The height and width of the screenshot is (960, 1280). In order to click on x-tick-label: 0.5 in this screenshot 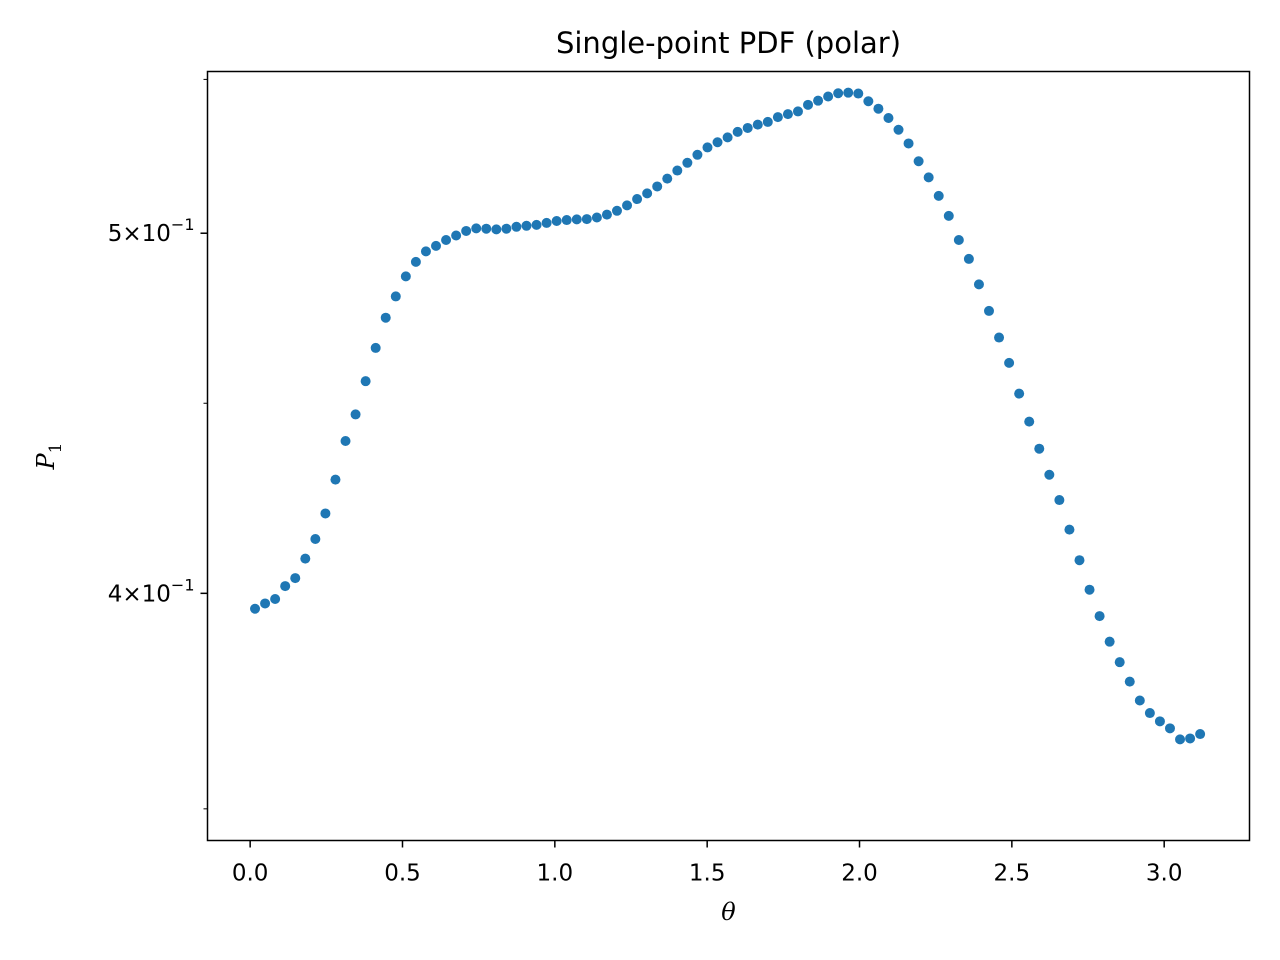, I will do `click(402, 874)`.